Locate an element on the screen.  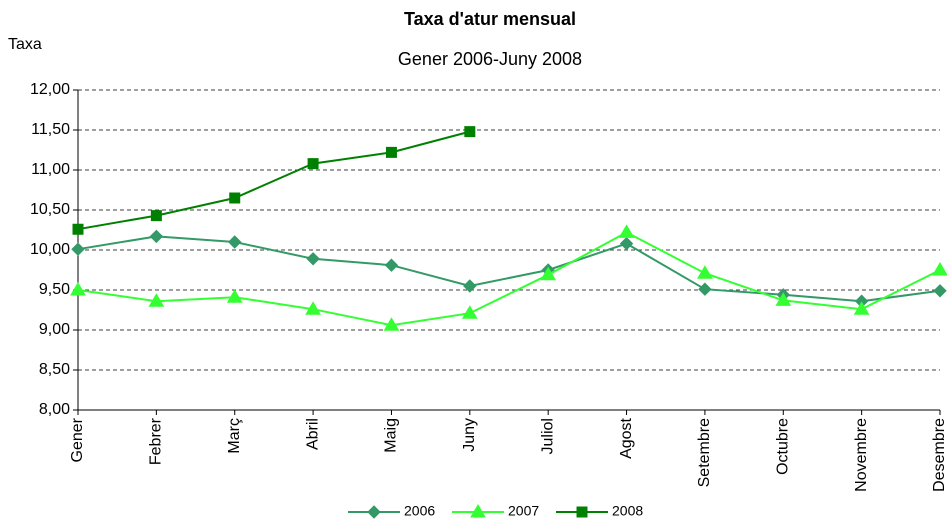
y-tick-label: 10,00 is located at coordinates (50, 249).